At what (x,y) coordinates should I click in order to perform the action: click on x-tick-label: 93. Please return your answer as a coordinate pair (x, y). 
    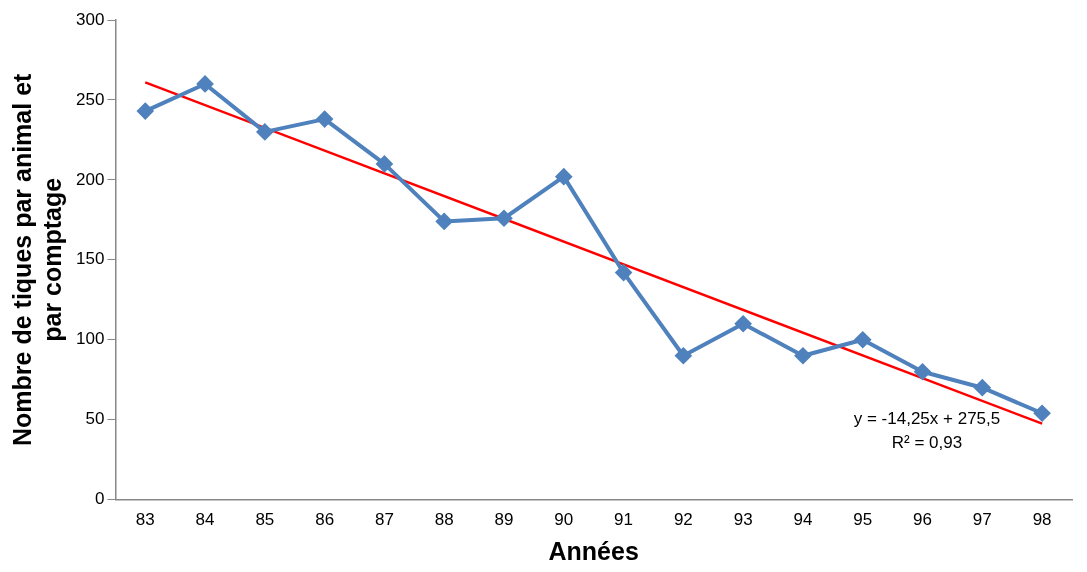
    Looking at the image, I should click on (743, 520).